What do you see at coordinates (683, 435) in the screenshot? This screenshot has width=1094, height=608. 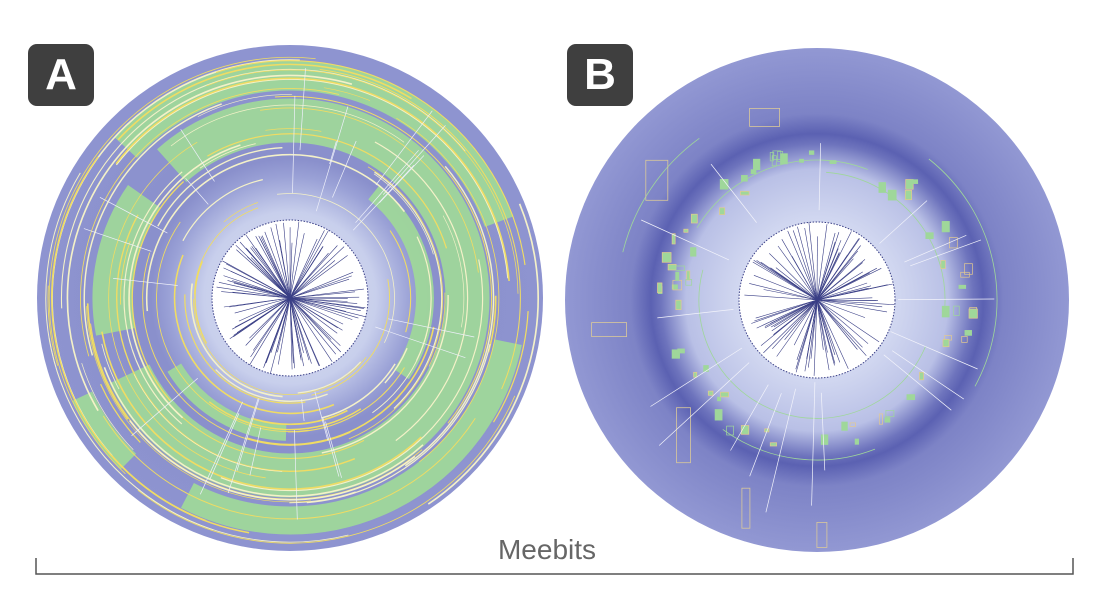 I see `outlier-box` at bounding box center [683, 435].